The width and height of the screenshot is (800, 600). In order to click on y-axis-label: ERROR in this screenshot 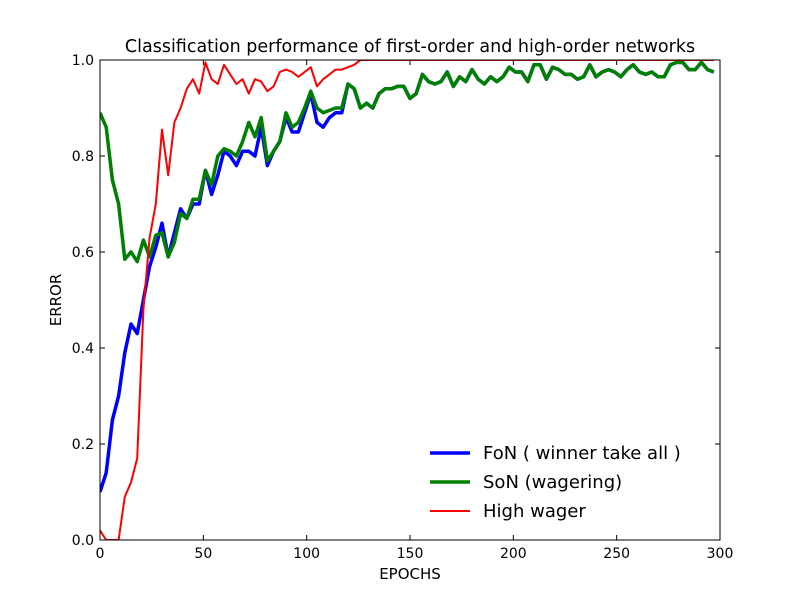, I will do `click(56, 300)`.